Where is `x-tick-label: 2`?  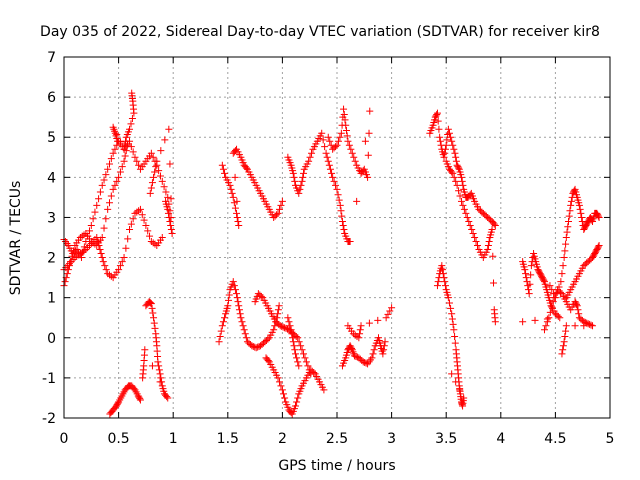 x-tick-label: 2 is located at coordinates (282, 439).